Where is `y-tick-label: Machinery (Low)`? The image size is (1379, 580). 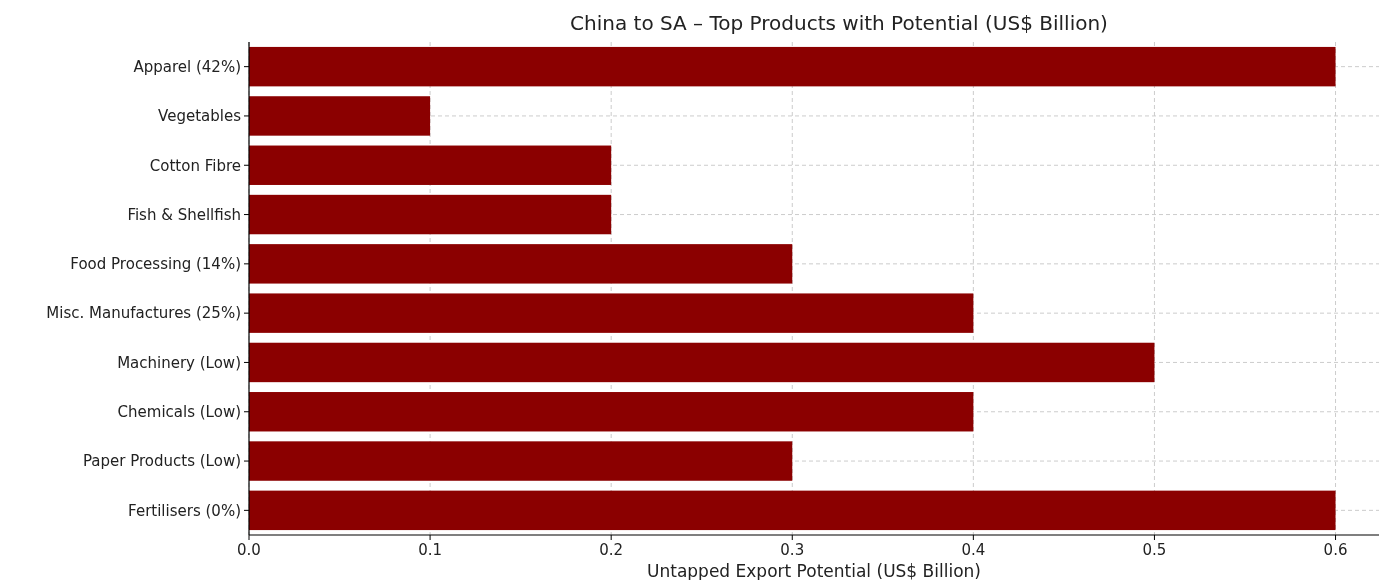 y-tick-label: Machinery (Low) is located at coordinates (179, 362).